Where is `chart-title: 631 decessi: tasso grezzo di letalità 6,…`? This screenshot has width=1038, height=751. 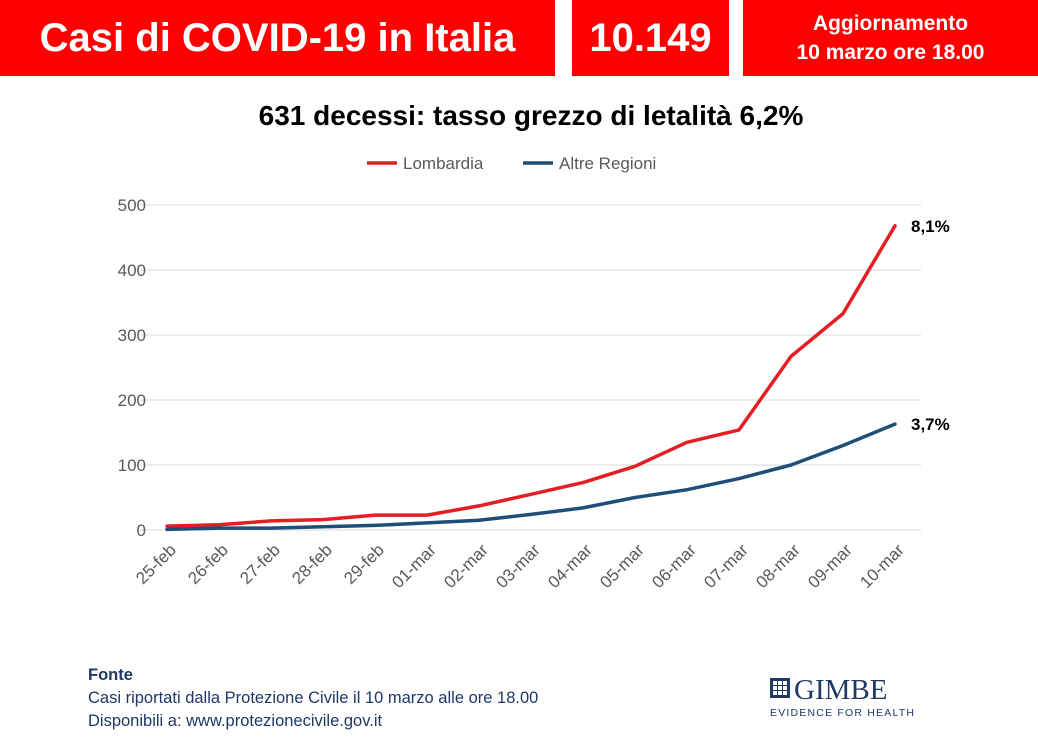 chart-title: 631 decessi: tasso grezzo di letalità 6,… is located at coordinates (531, 115).